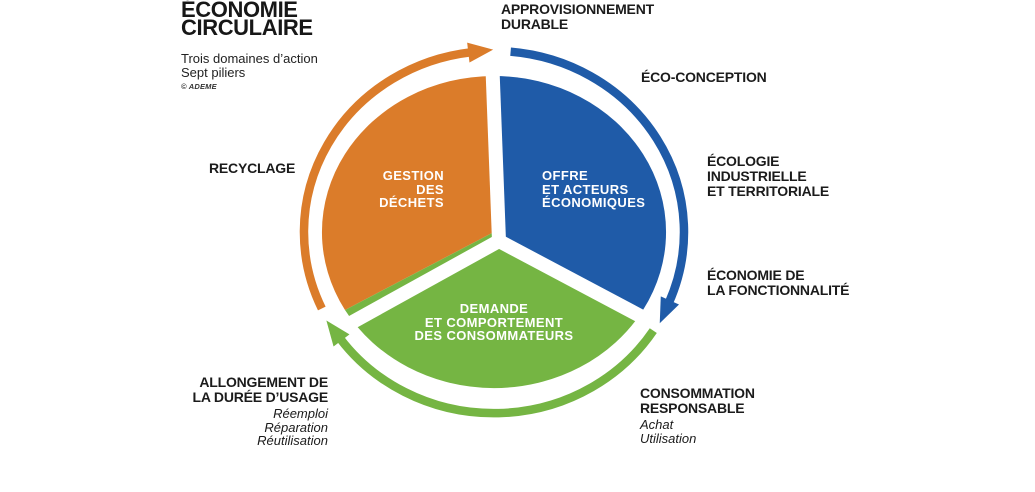  I want to click on segment-economic-actors, so click(580, 192).